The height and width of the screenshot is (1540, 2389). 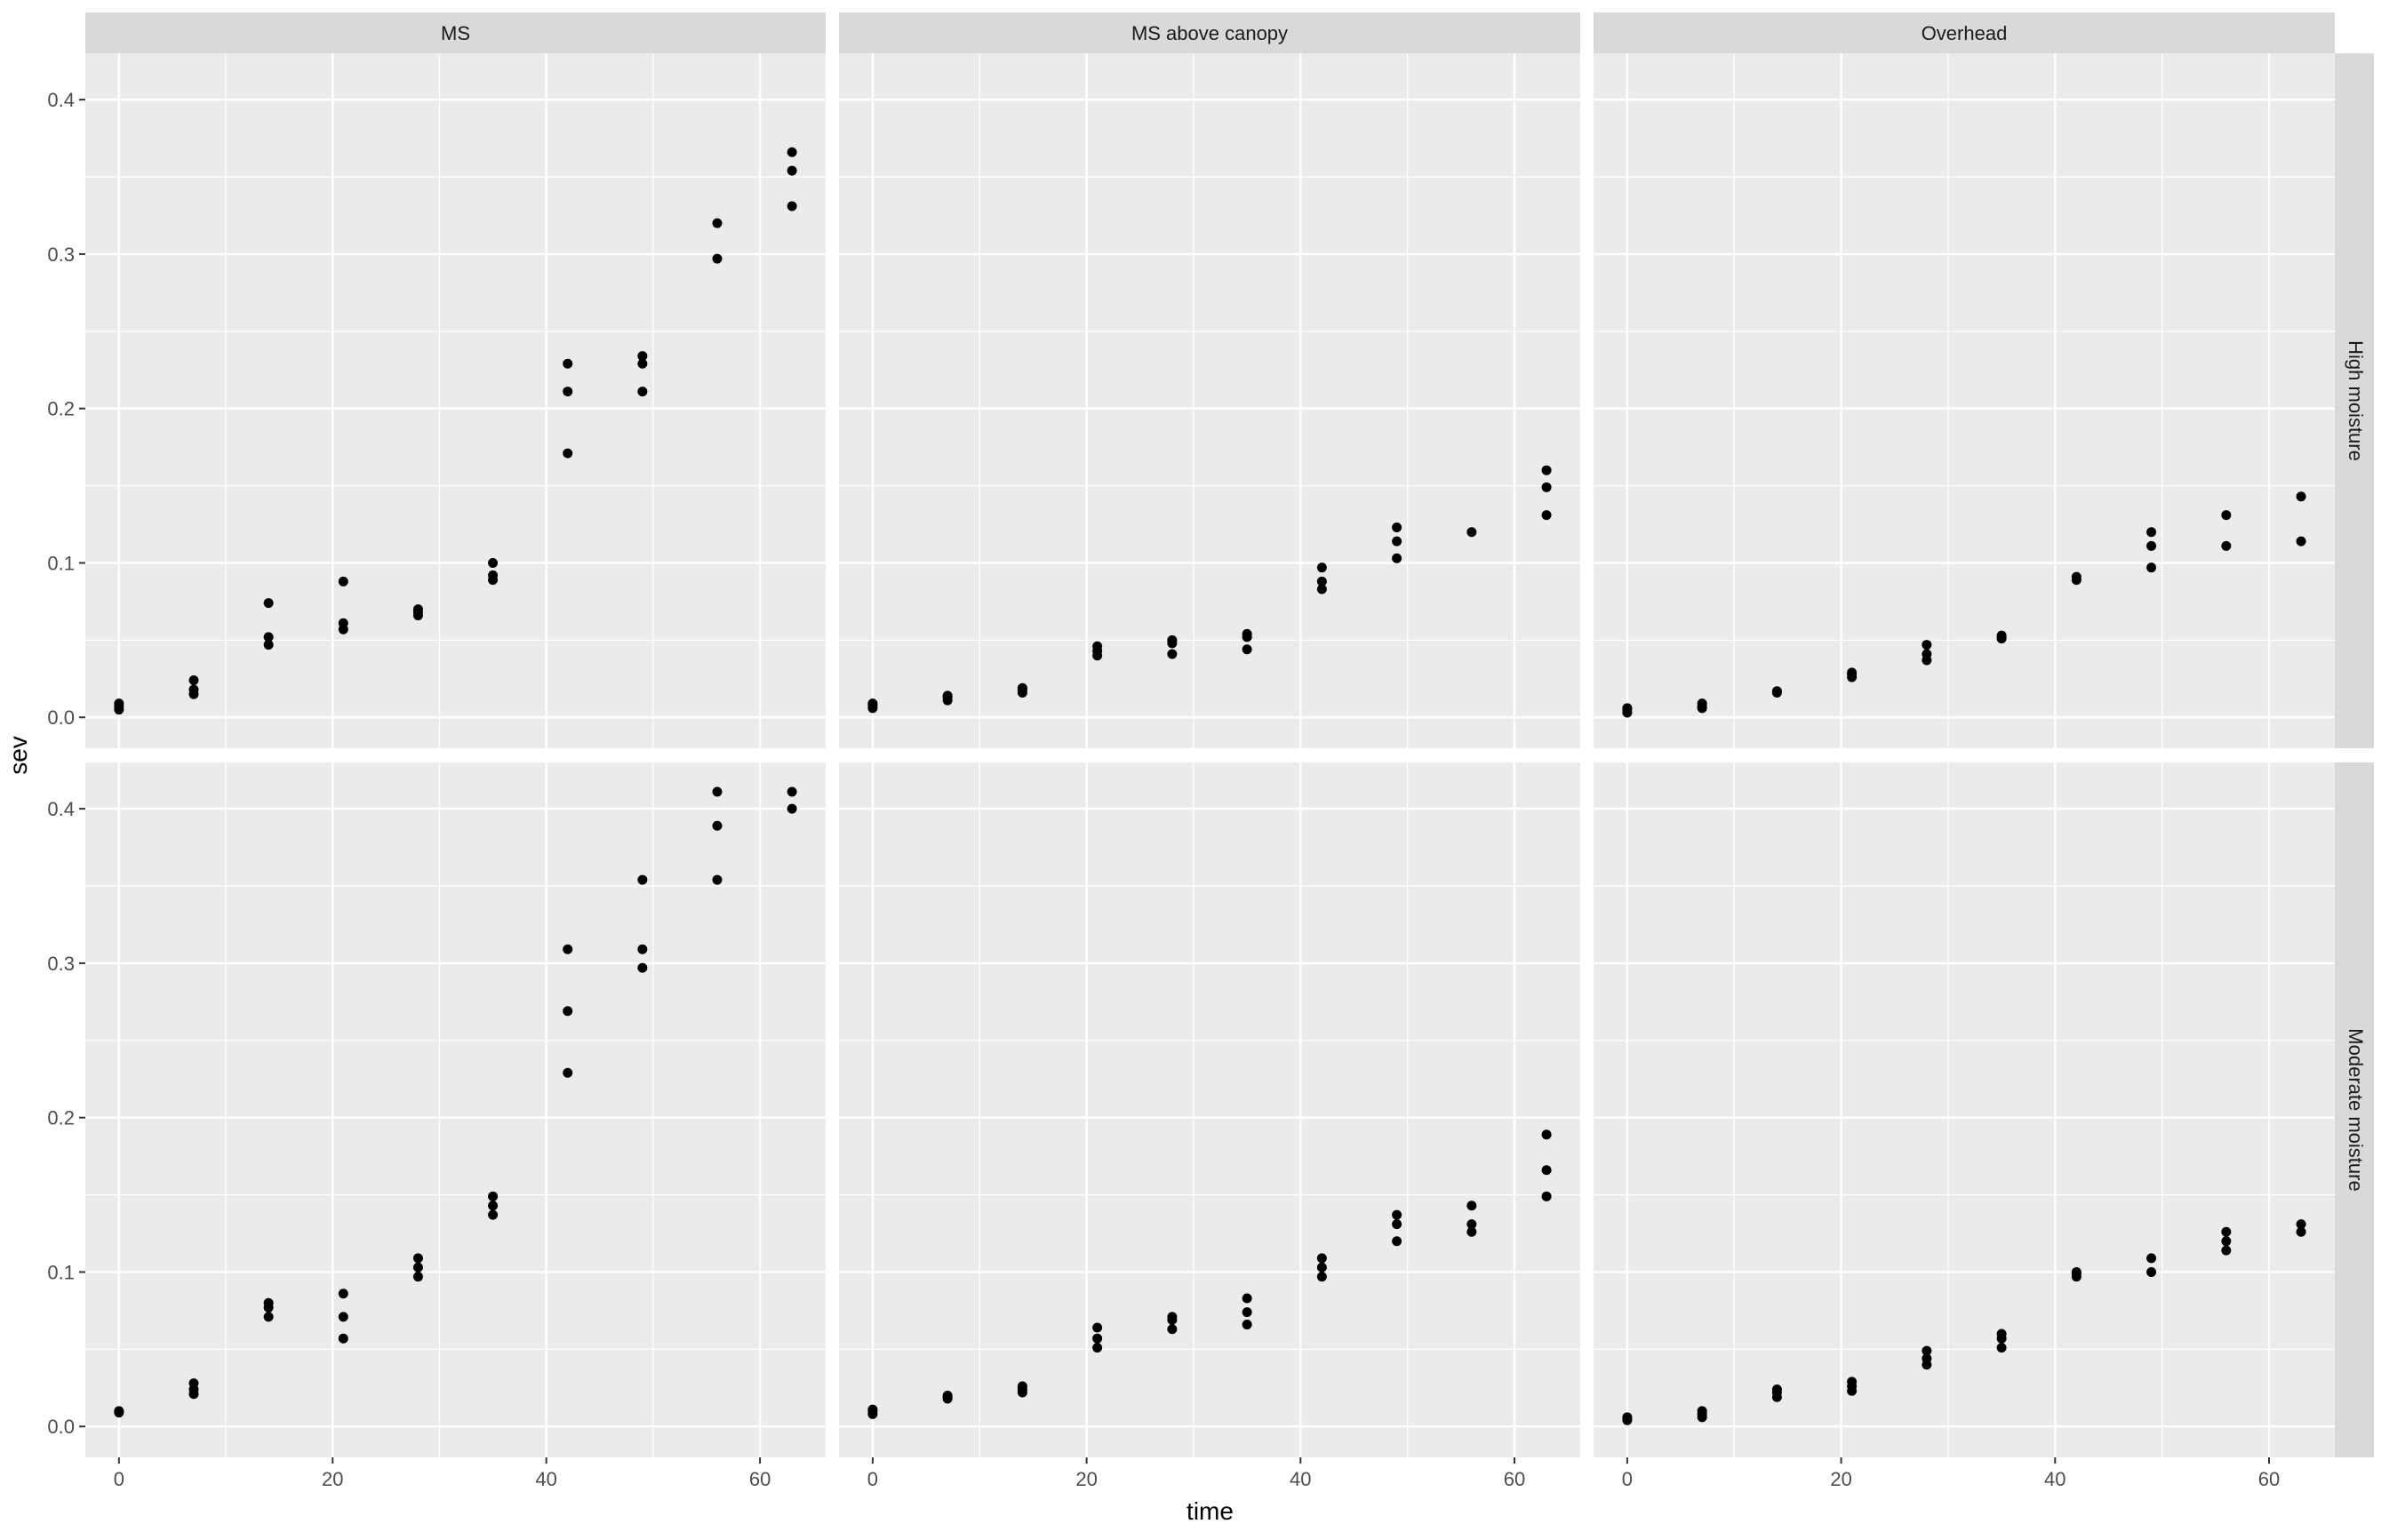 I want to click on panel-ms-high-moisture, so click(x=455, y=400).